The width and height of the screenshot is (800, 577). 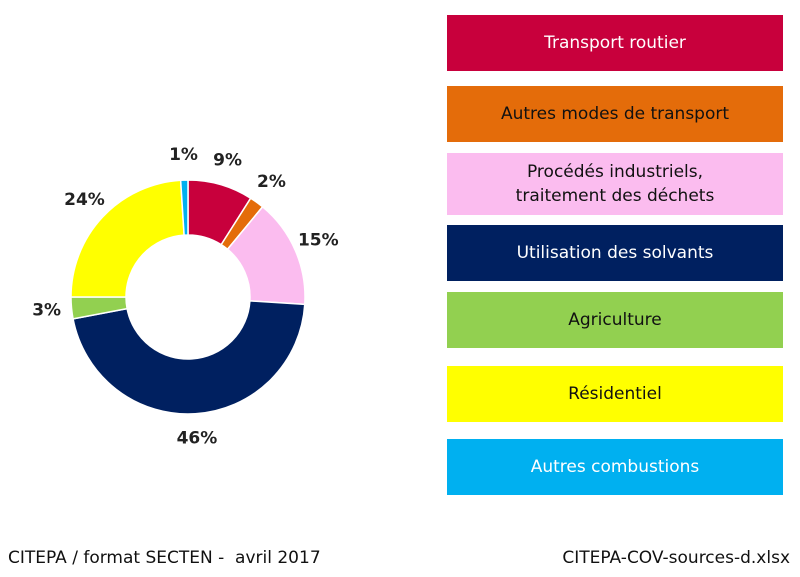 What do you see at coordinates (271, 182) in the screenshot?
I see `data-label: 2%` at bounding box center [271, 182].